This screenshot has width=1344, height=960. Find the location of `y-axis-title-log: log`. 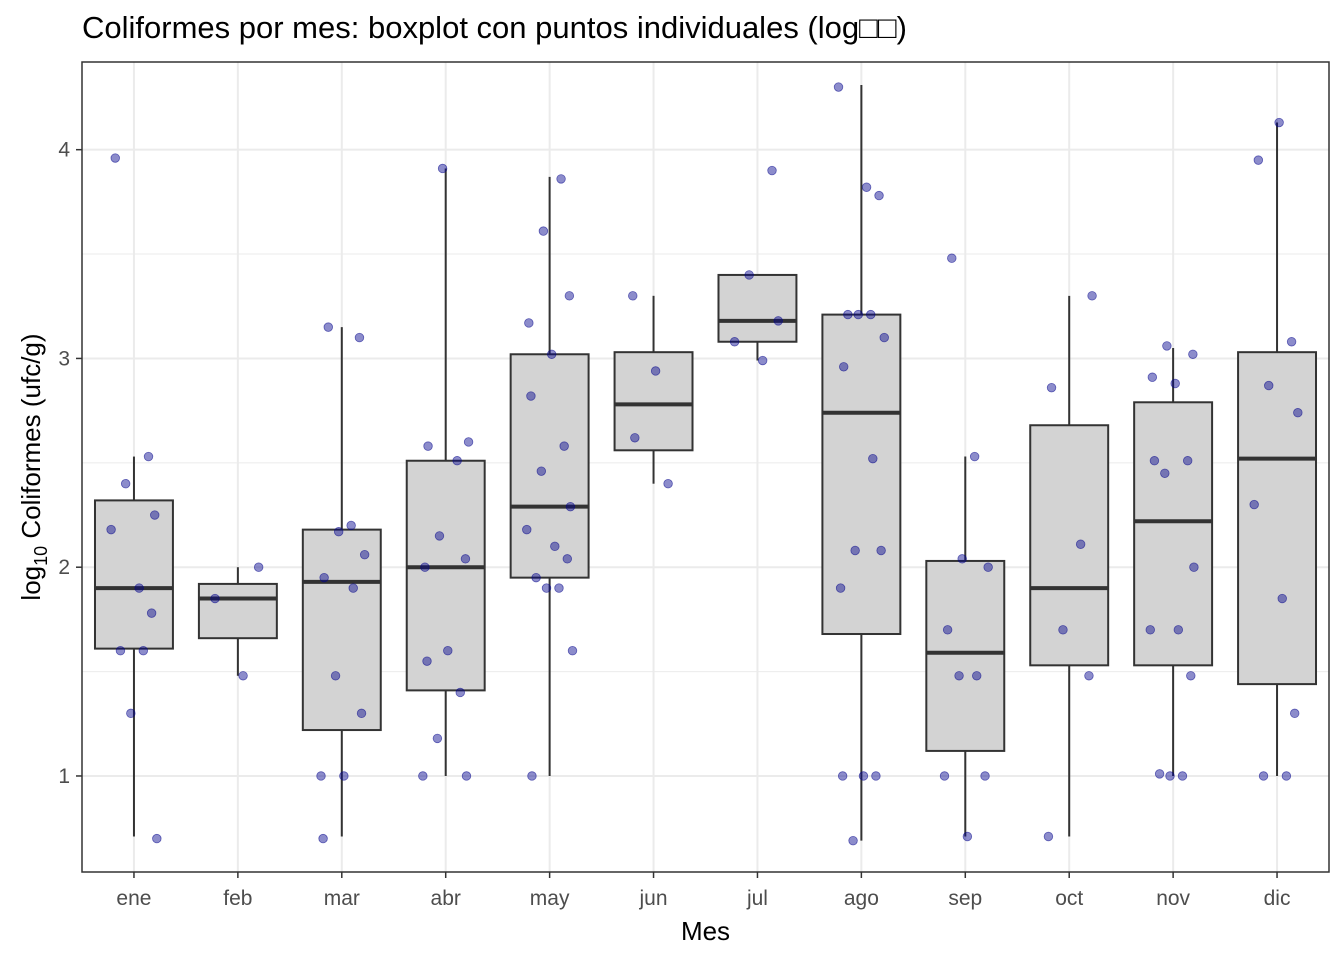

y-axis-title-log: log is located at coordinates (31, 583).